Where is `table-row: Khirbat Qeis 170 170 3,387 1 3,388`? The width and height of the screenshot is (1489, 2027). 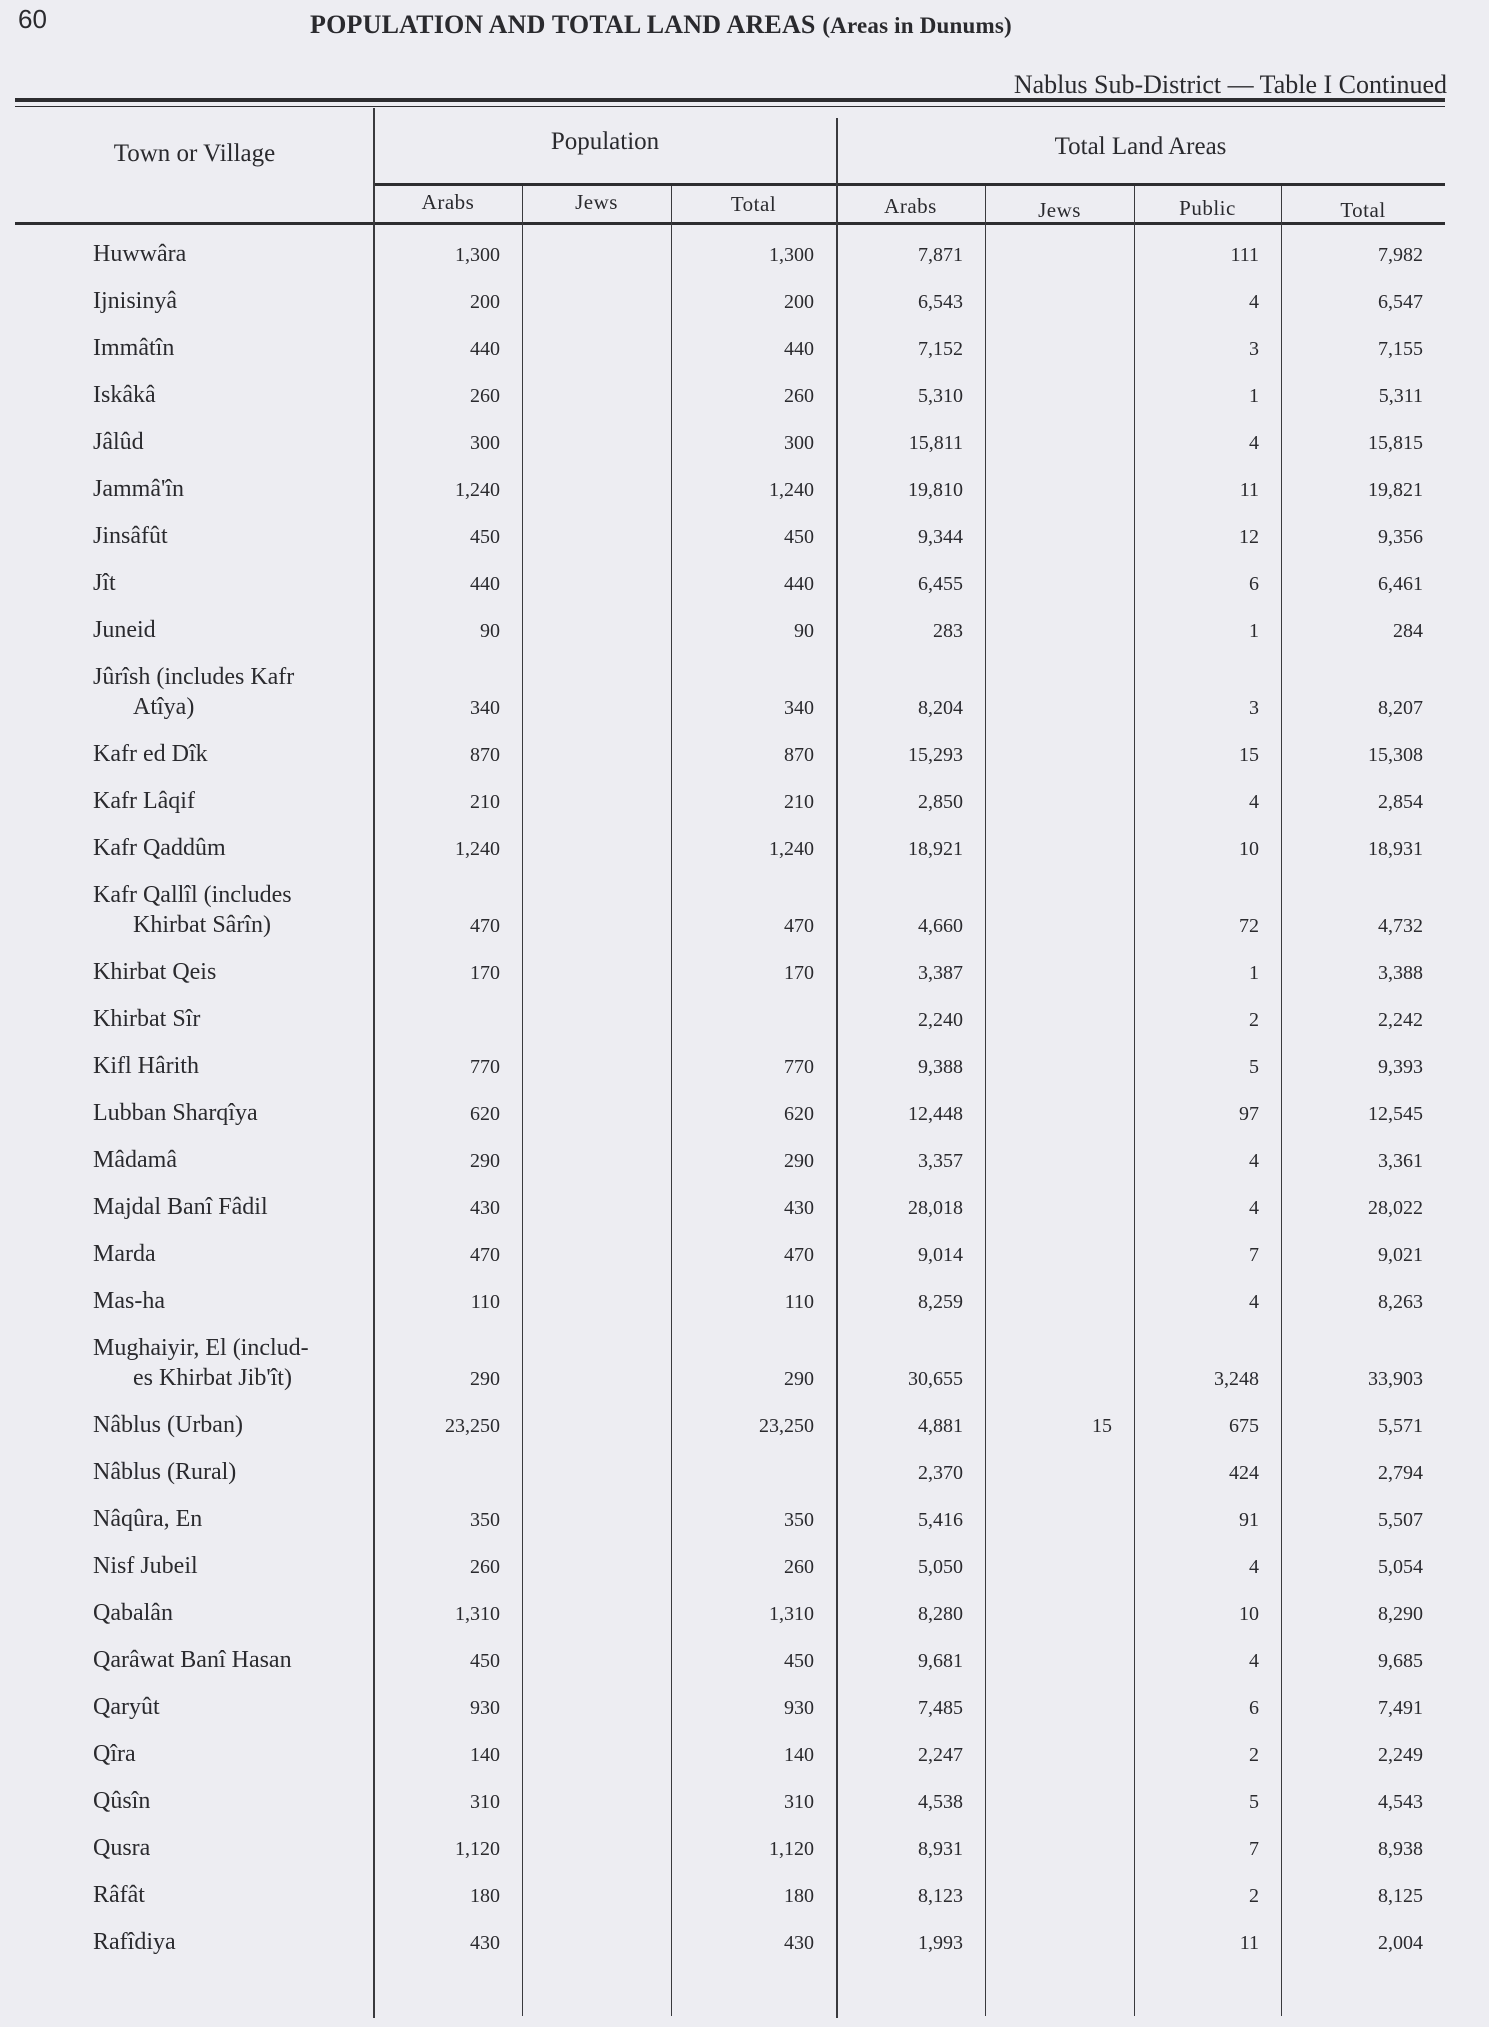
table-row: Khirbat Qeis 170 170 3,387 1 3,388 is located at coordinates (730, 969).